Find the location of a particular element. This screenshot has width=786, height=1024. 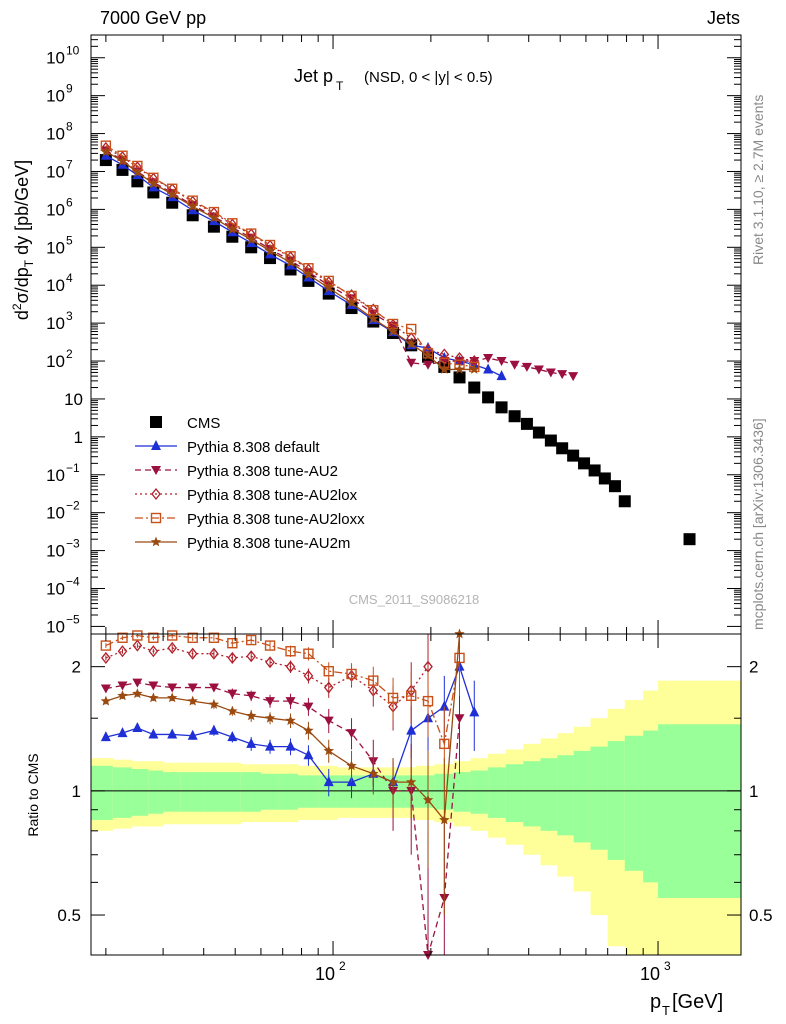

legend-marker-default is located at coordinates (156, 445).